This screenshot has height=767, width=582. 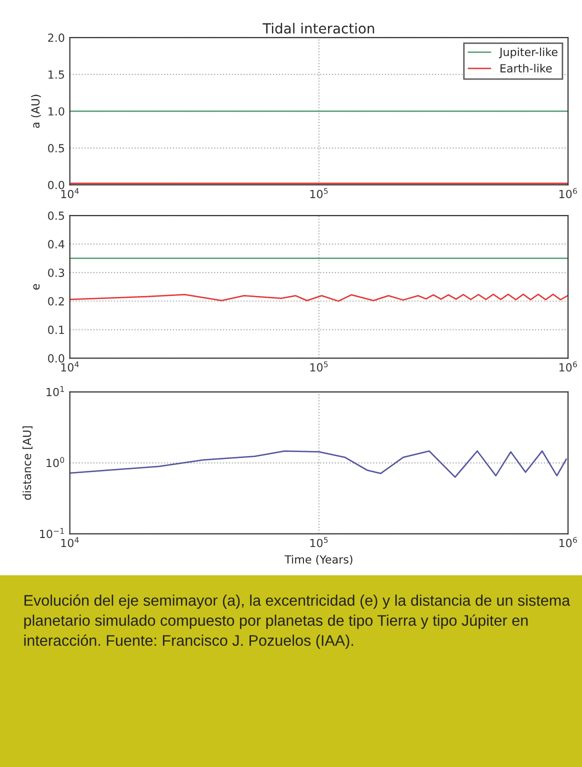 I want to click on y-tick-label: 10$^{0}$, so click(x=55, y=462).